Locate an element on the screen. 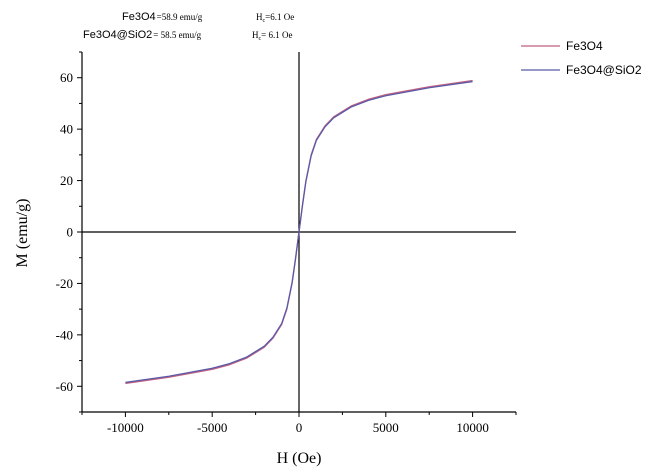 This screenshot has height=469, width=651. x-tick-label: -5000 is located at coordinates (212, 427).